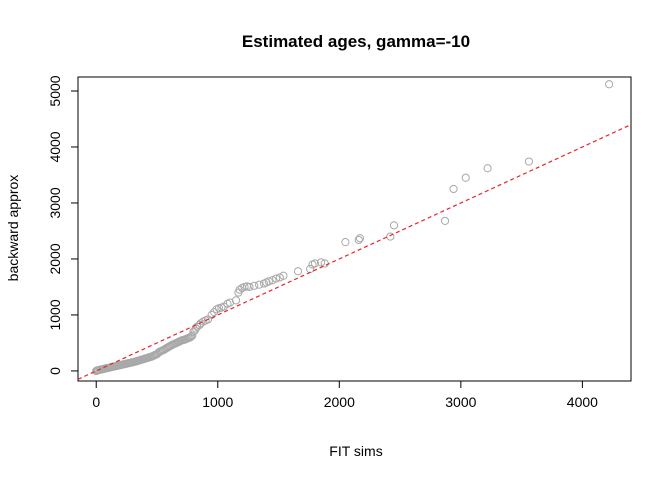 The height and width of the screenshot is (480, 672). I want to click on y-tick-label: 5000, so click(55, 90).